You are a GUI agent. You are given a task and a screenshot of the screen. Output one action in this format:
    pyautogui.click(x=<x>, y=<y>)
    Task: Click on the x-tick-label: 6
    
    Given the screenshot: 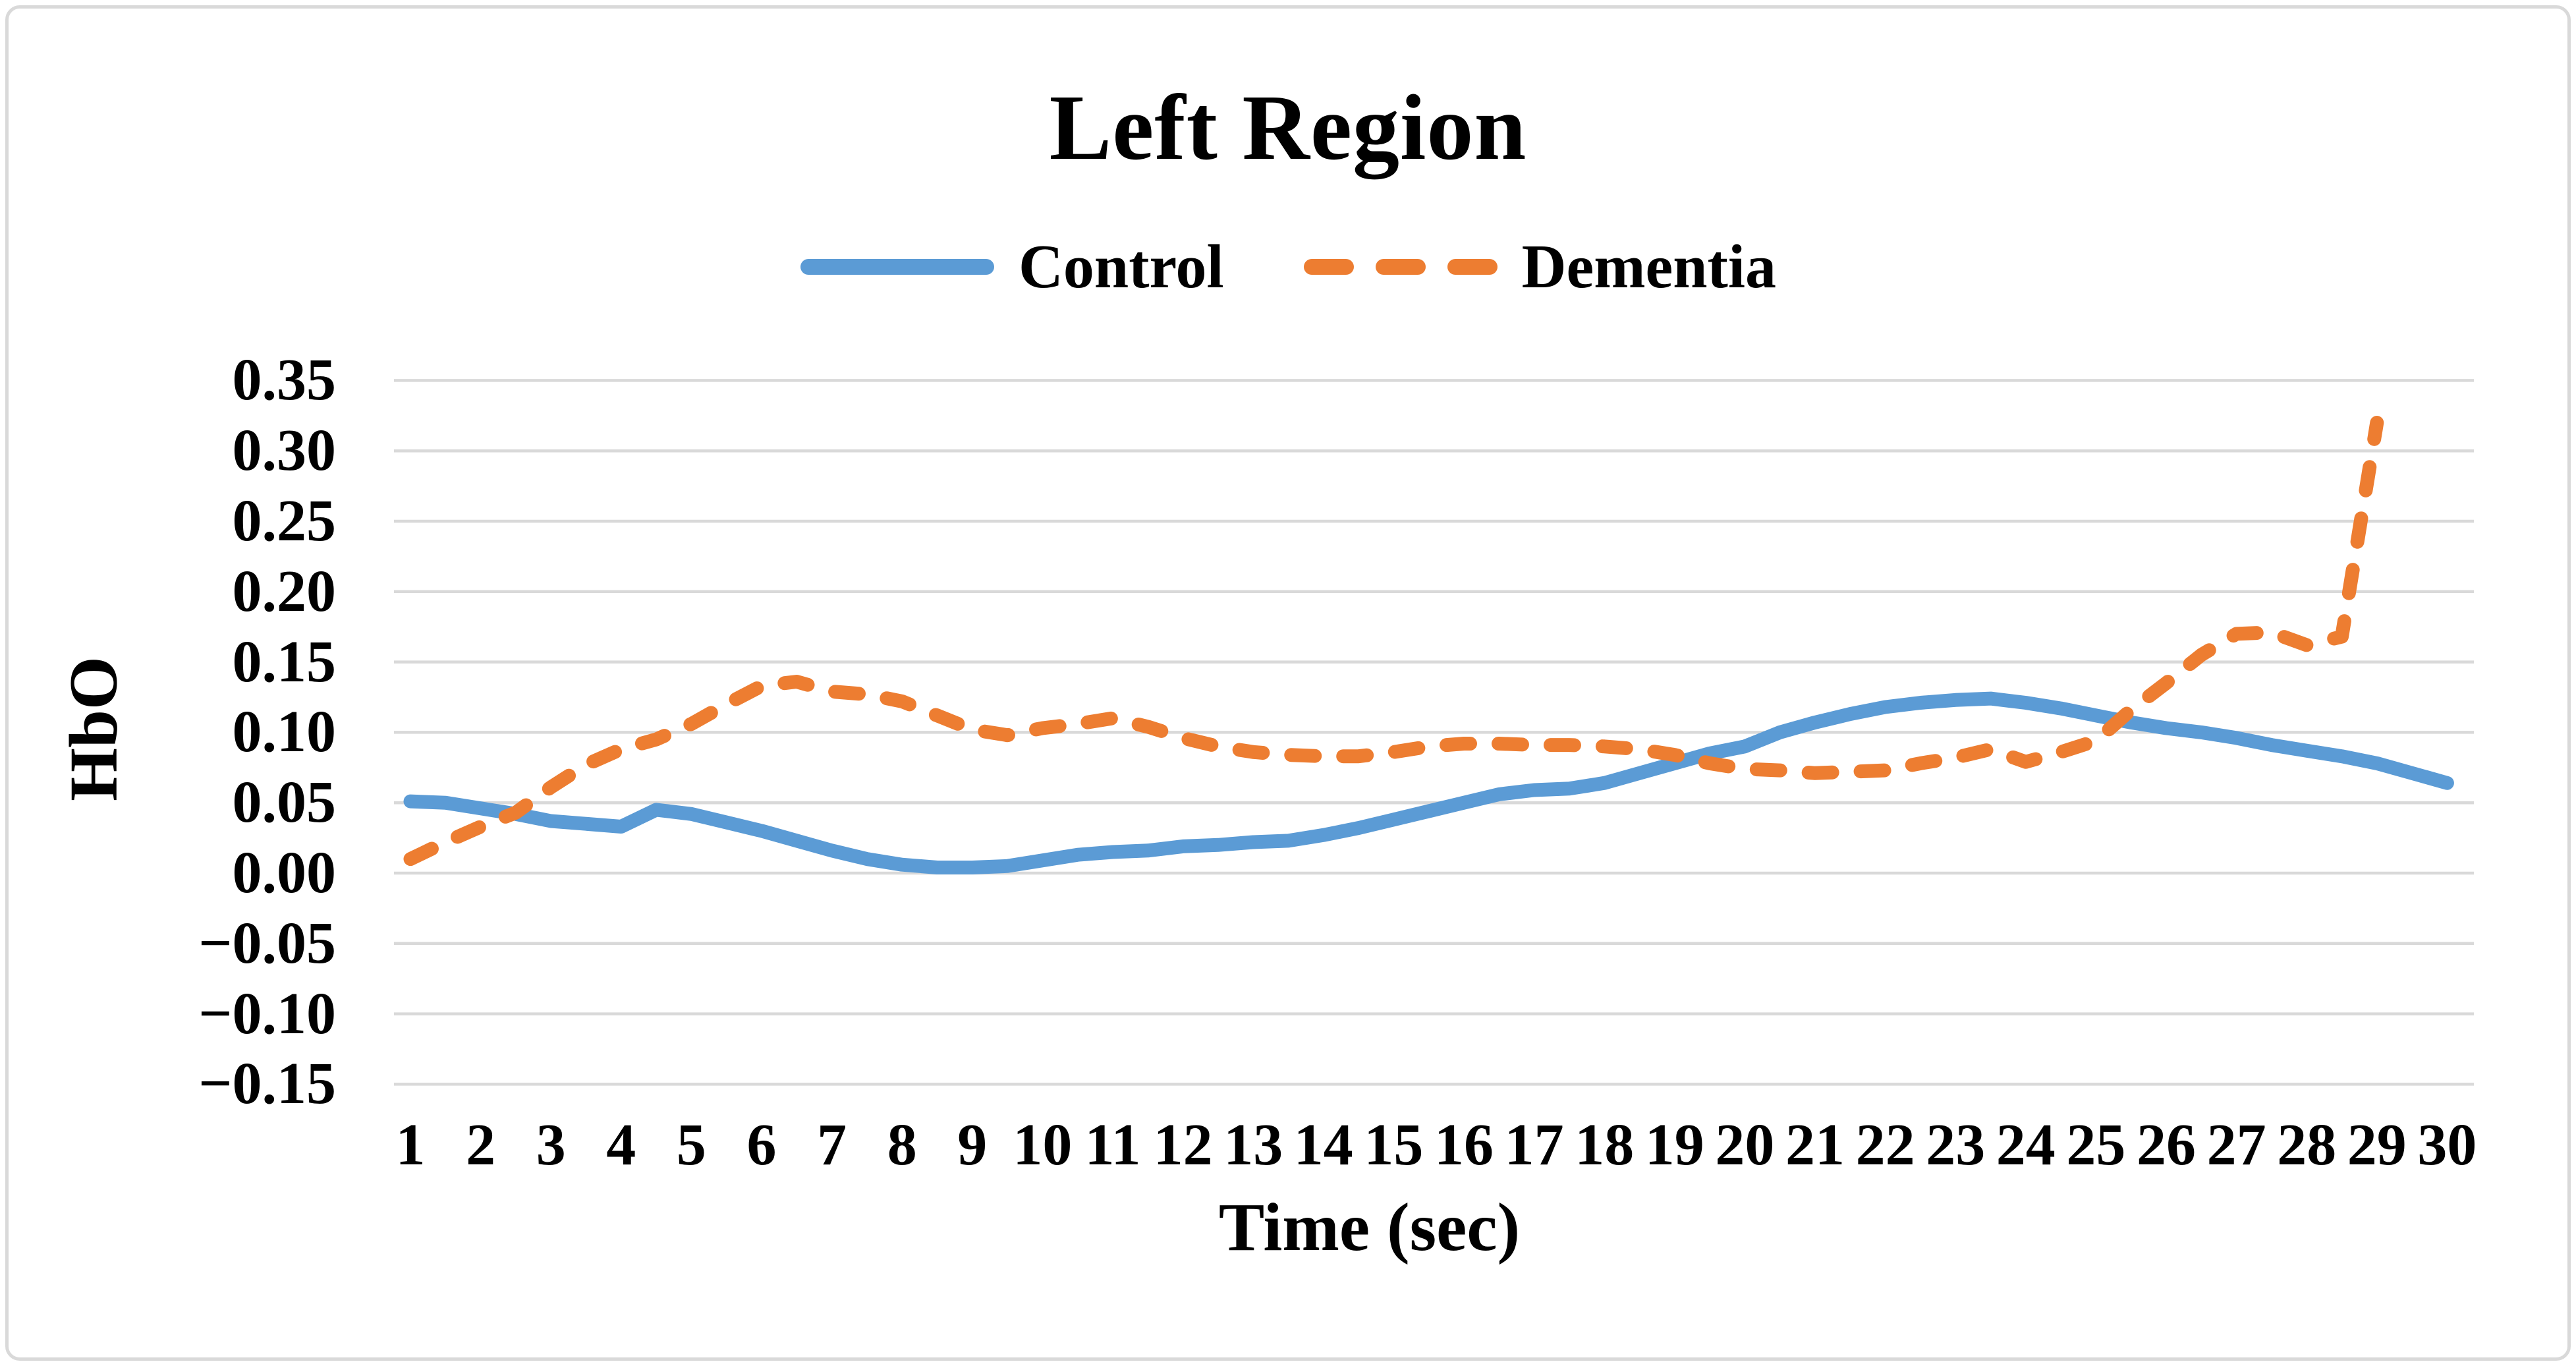 What is the action you would take?
    pyautogui.click(x=761, y=1145)
    